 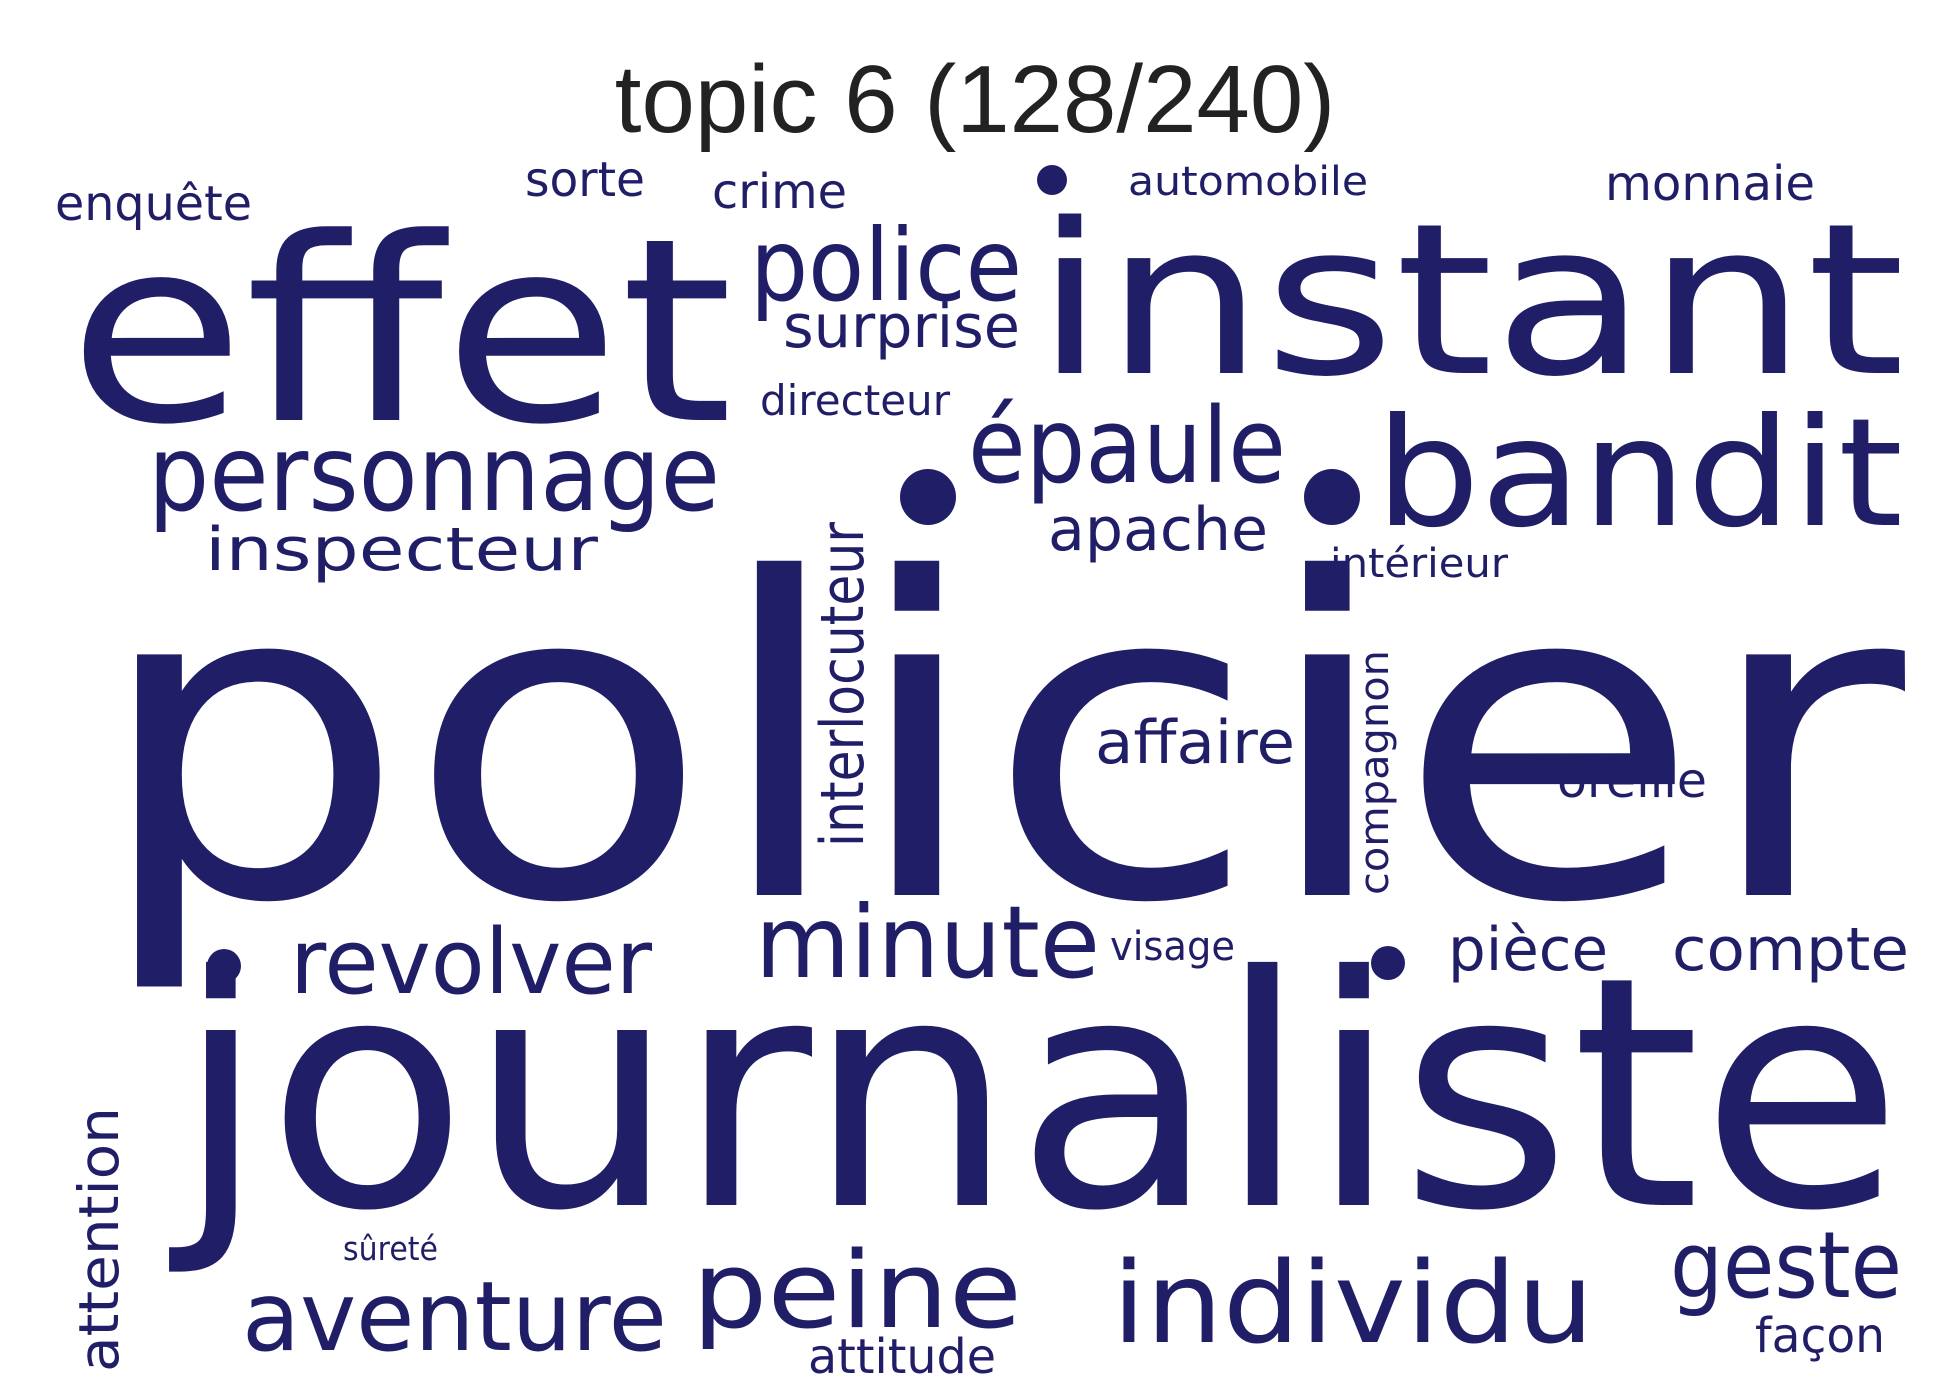 I want to click on word-minute: minute, so click(x=927, y=942).